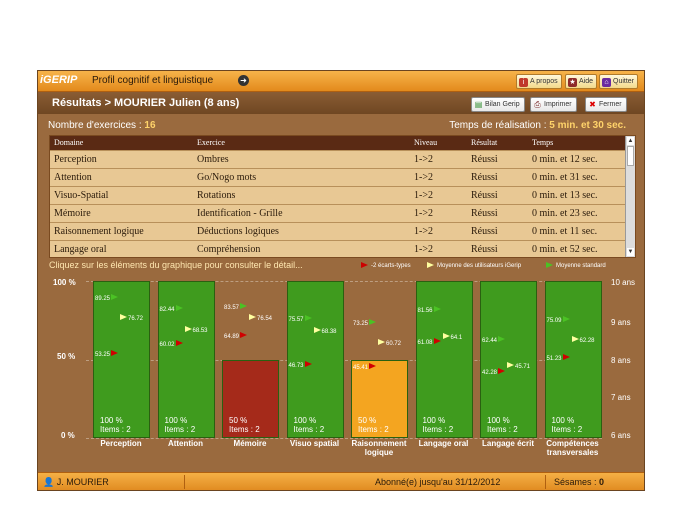 The height and width of the screenshot is (517, 689). I want to click on yellow-marker: 76.72, so click(131, 317).